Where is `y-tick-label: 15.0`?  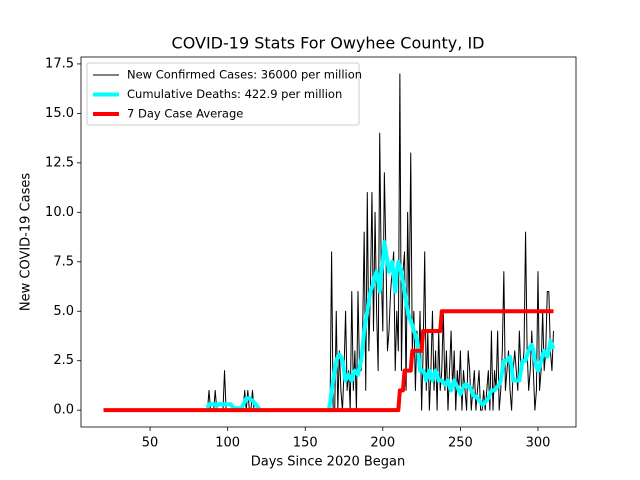 y-tick-label: 15.0 is located at coordinates (59, 113).